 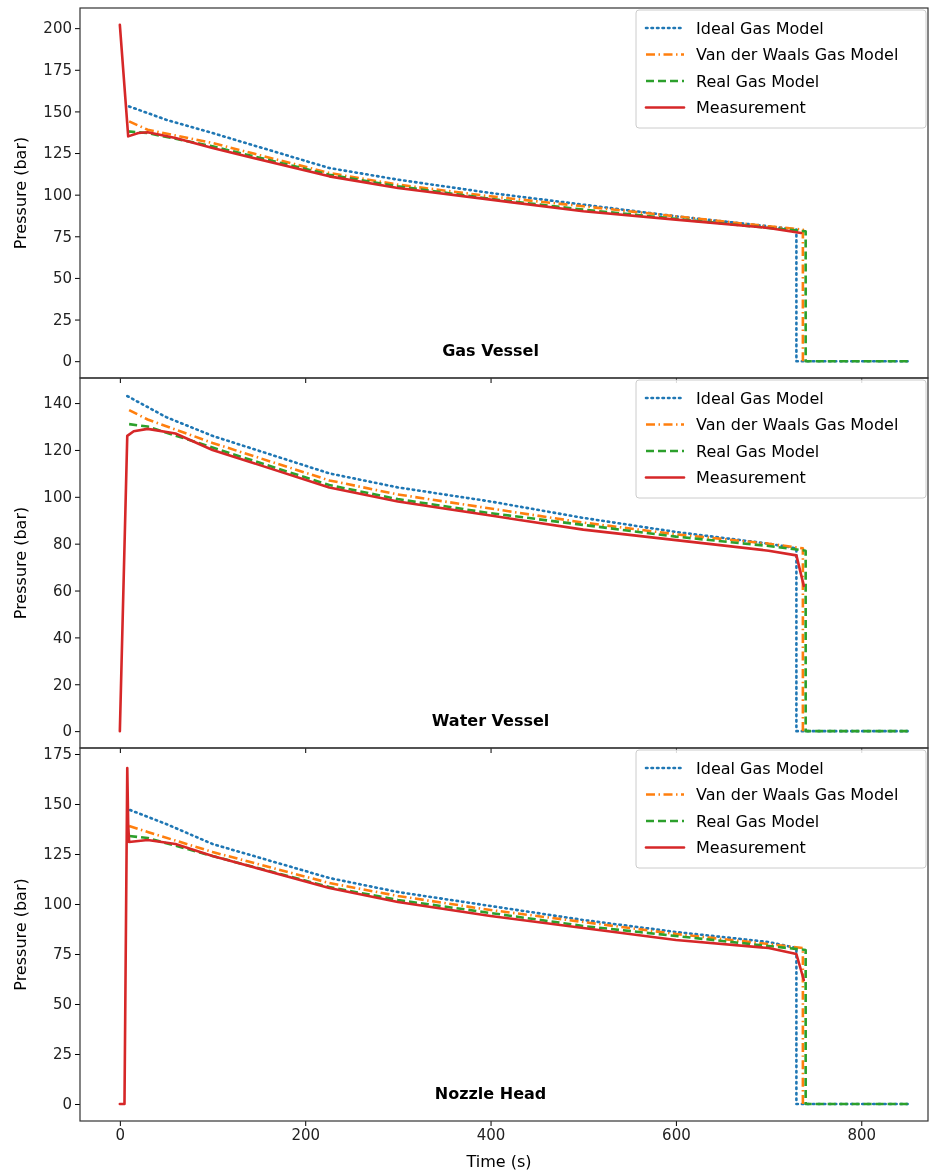 I want to click on y-tick-label: 40, so click(x=62, y=637).